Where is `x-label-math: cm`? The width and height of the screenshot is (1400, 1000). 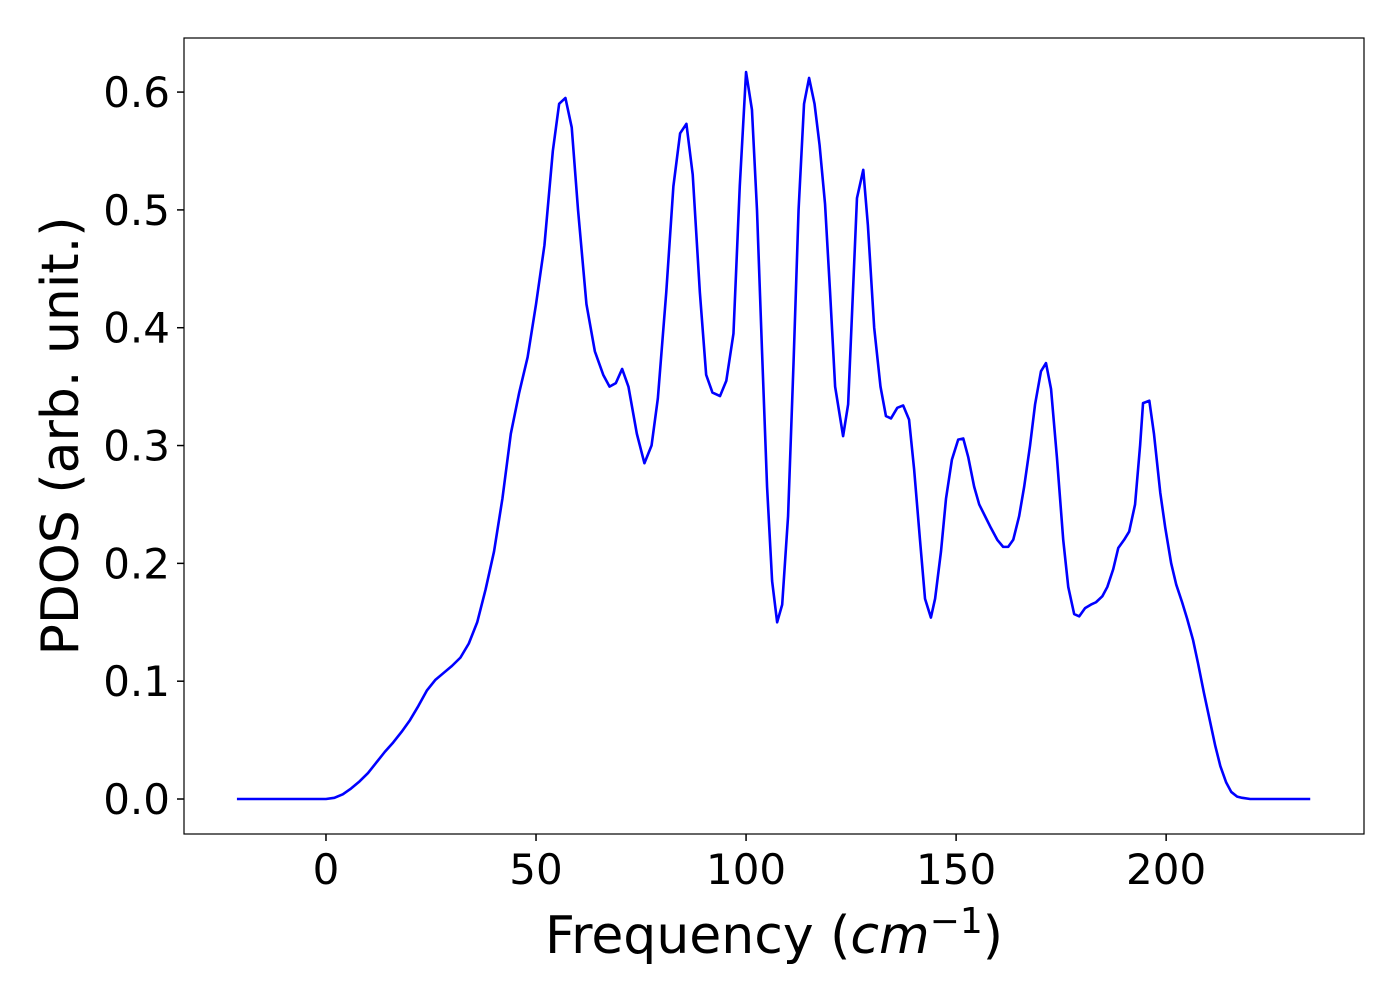
x-label-math: cm is located at coordinates (889, 936).